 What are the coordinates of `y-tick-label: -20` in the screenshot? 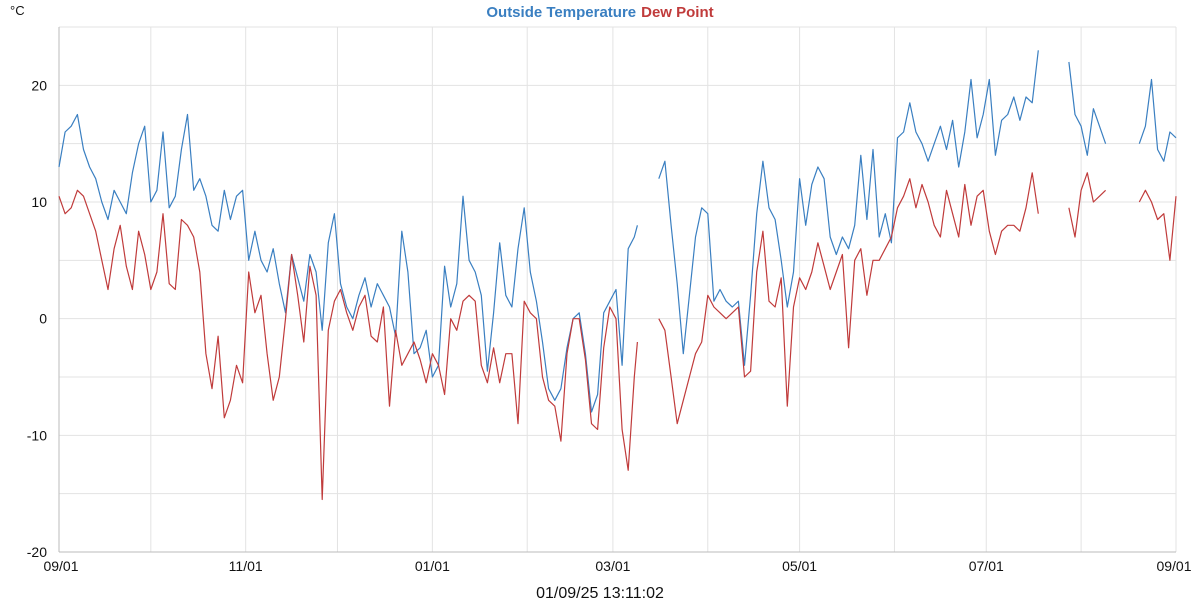 It's located at (37, 552).